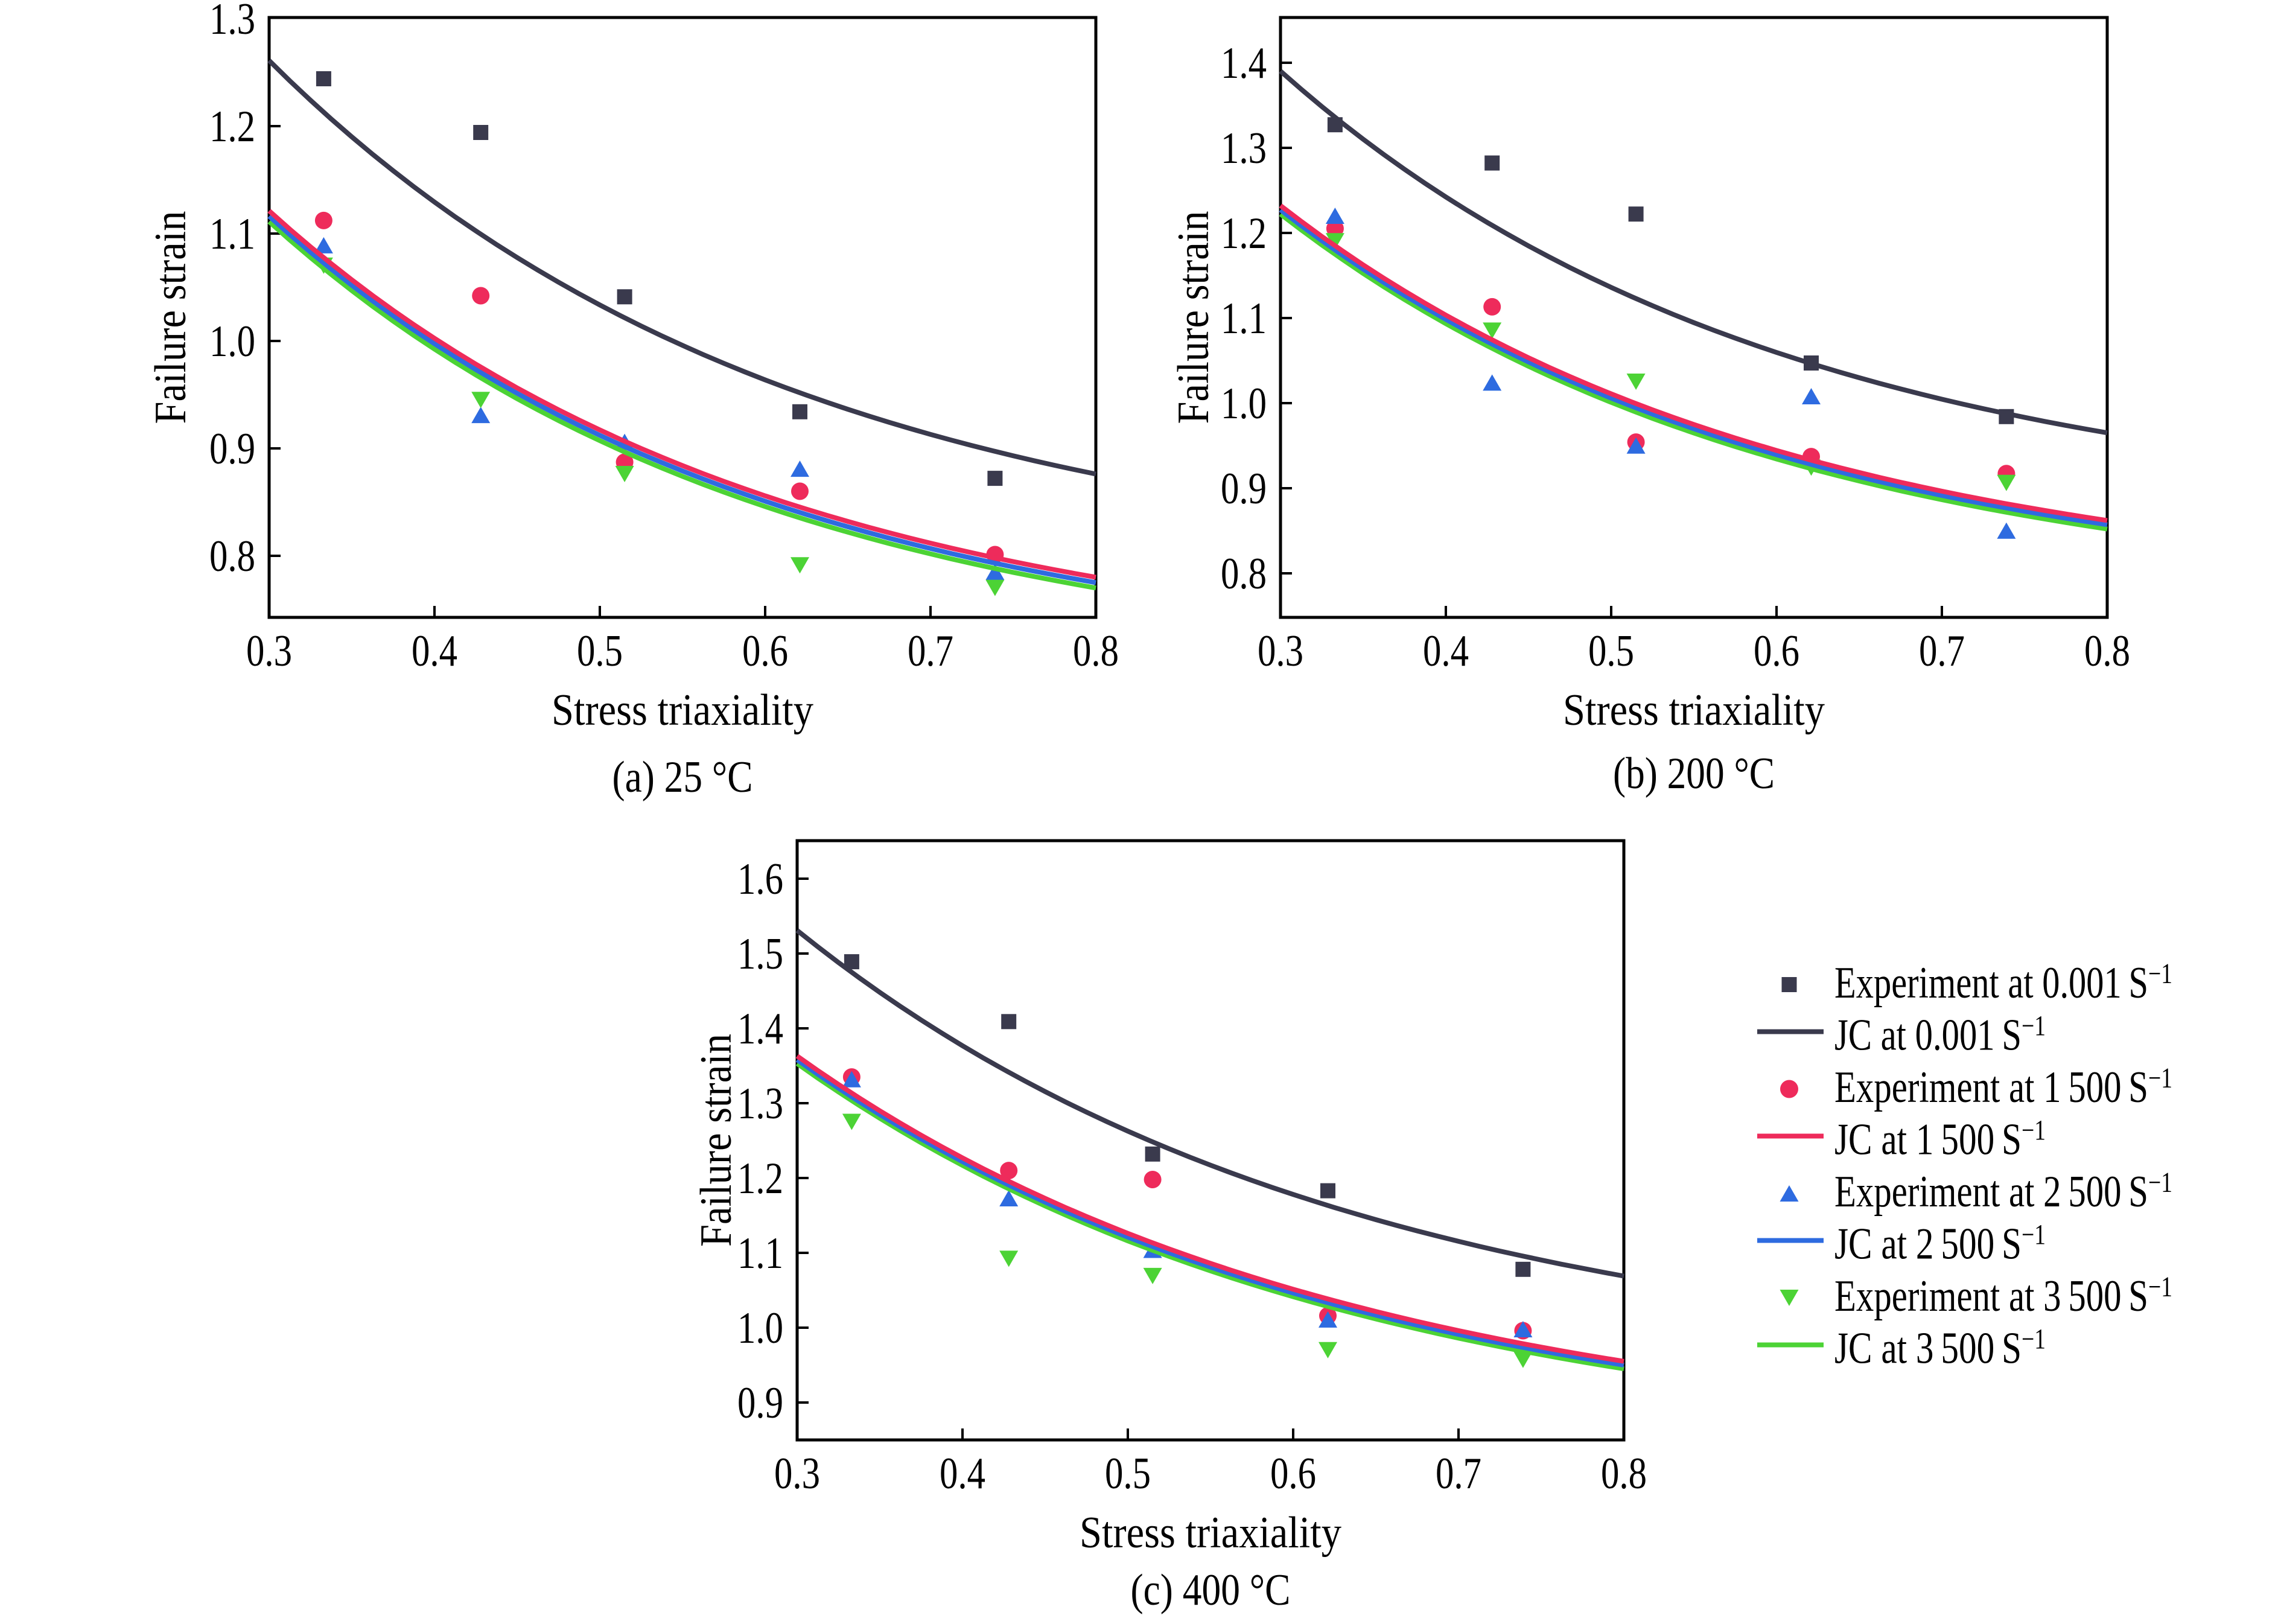 The width and height of the screenshot is (2281, 1624). Describe the element at coordinates (1694, 773) in the screenshot. I see `svg-text: (b) 200 °C` at that location.